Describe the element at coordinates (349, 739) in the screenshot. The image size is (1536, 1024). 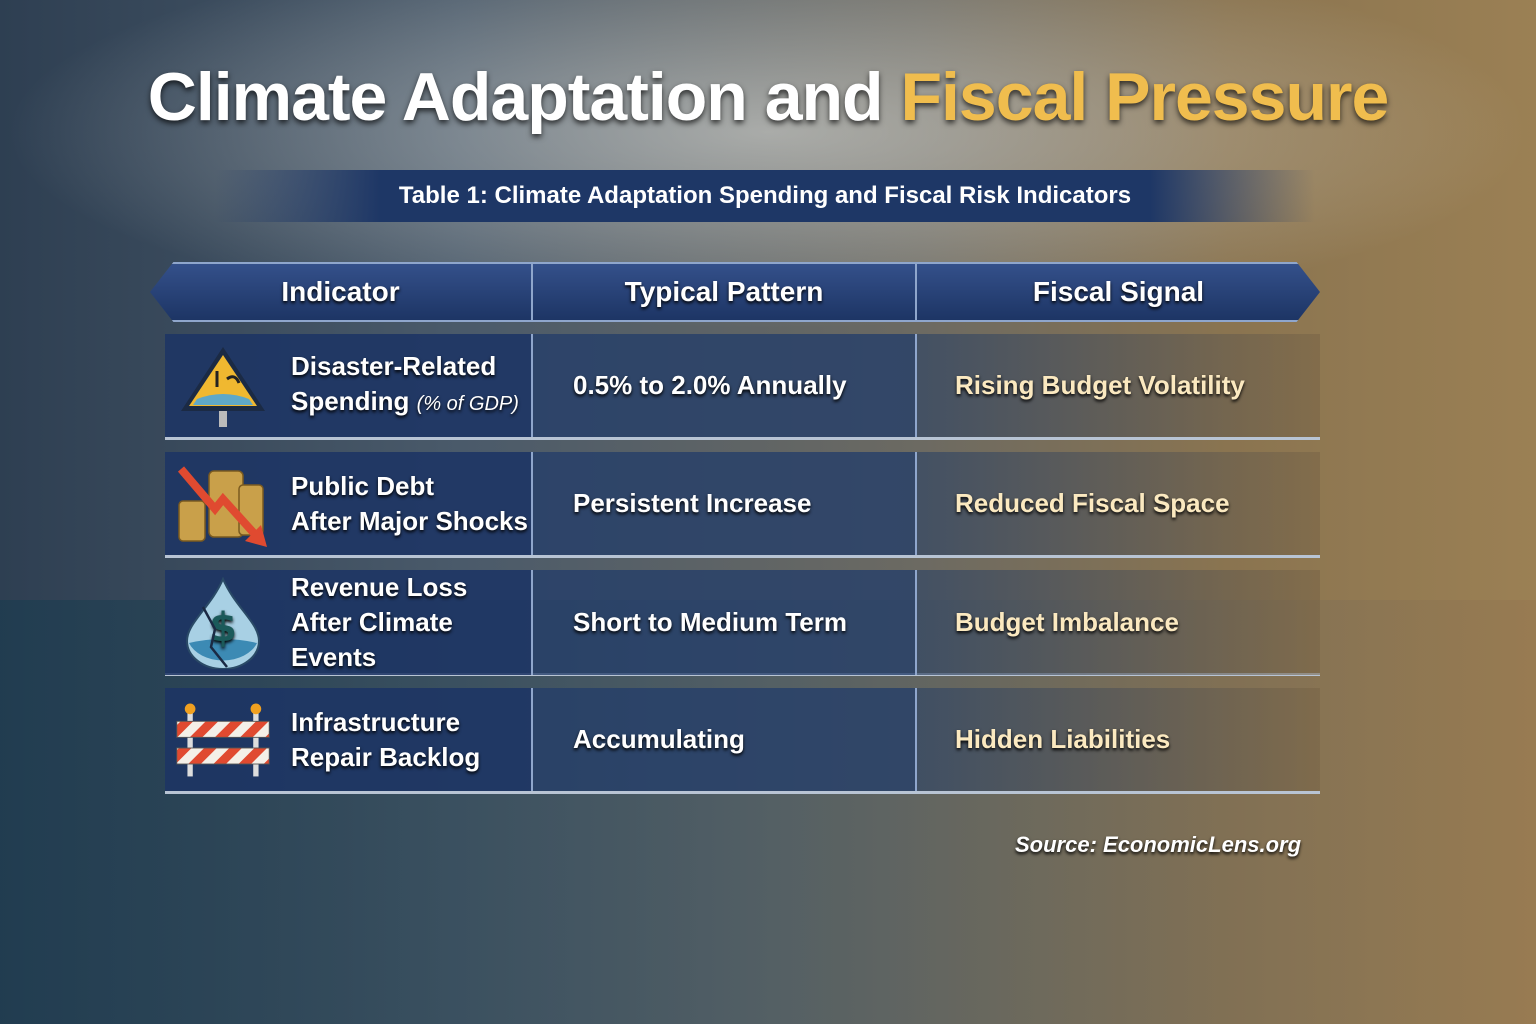
I see `indicator-cell: Infrastructure Repair Backlog` at that location.